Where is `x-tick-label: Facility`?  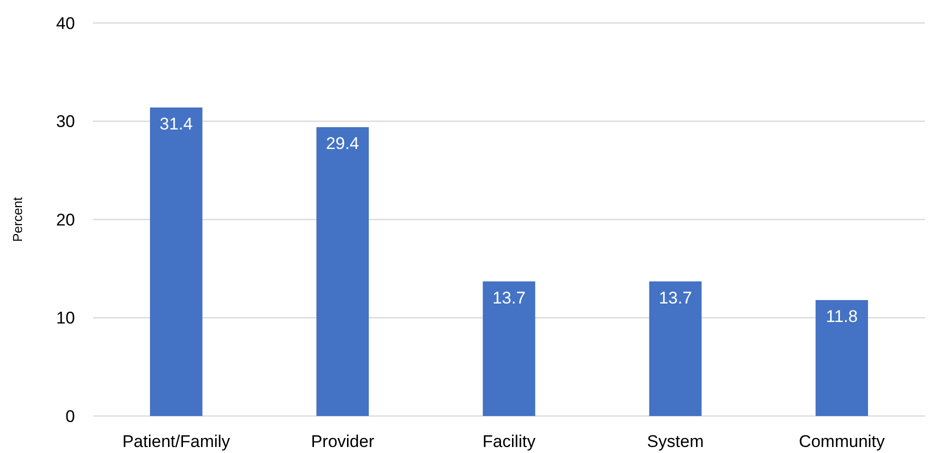
x-tick-label: Facility is located at coordinates (509, 441).